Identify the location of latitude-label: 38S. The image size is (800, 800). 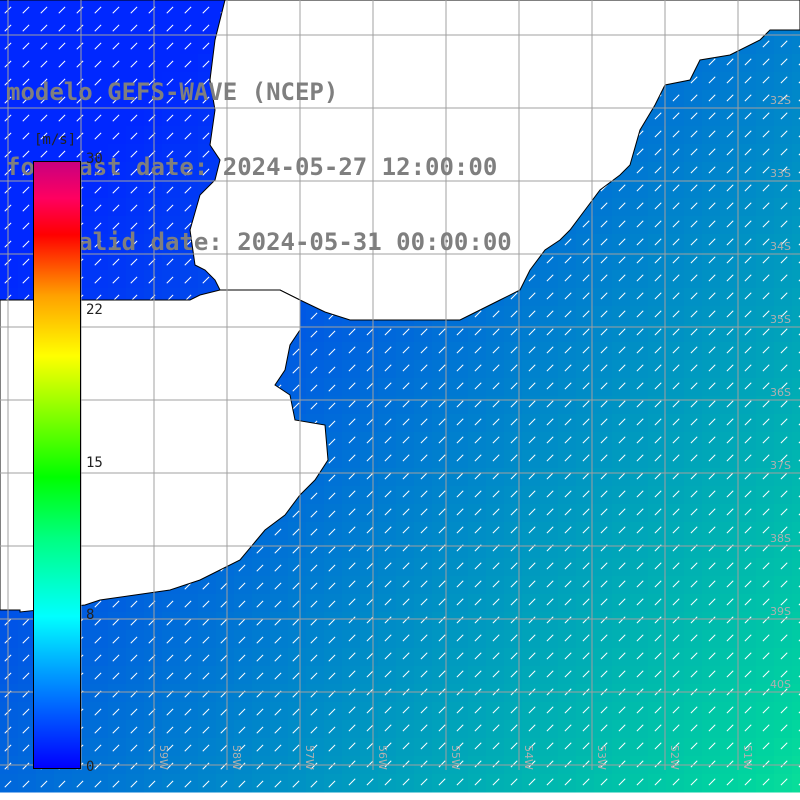
(780, 538).